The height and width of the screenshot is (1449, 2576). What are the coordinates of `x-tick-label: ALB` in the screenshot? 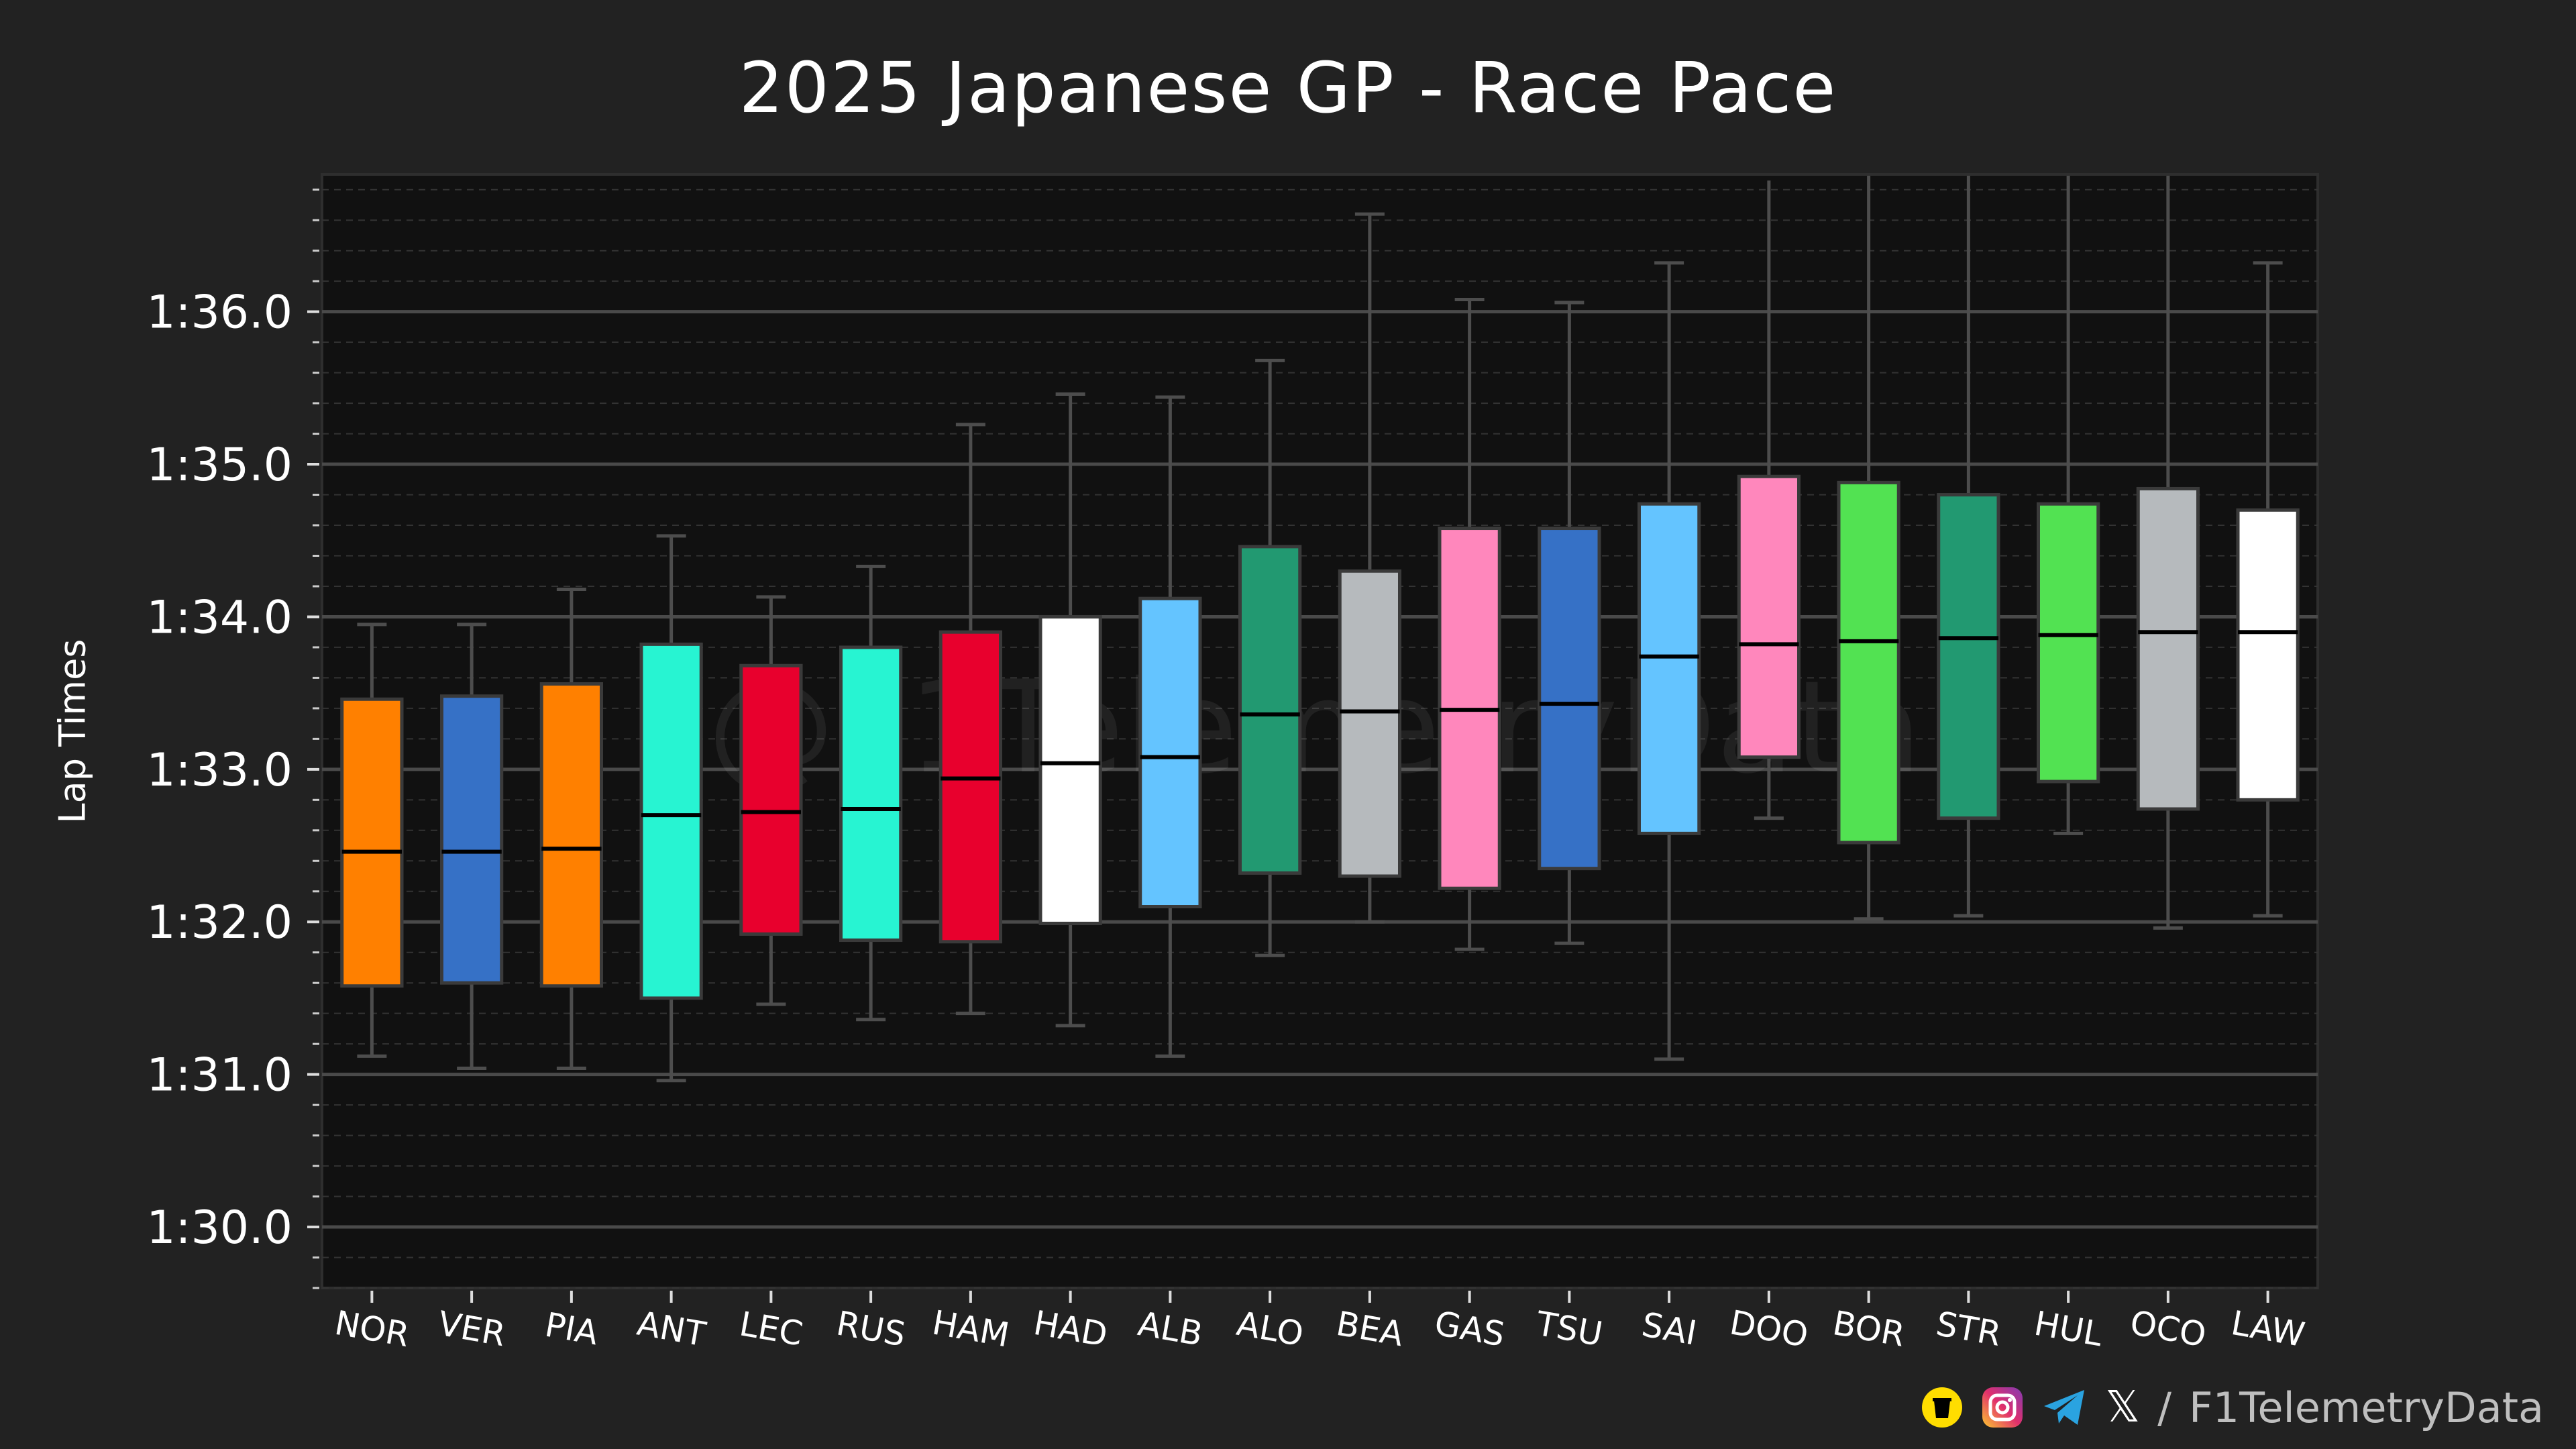 It's located at (1170, 1329).